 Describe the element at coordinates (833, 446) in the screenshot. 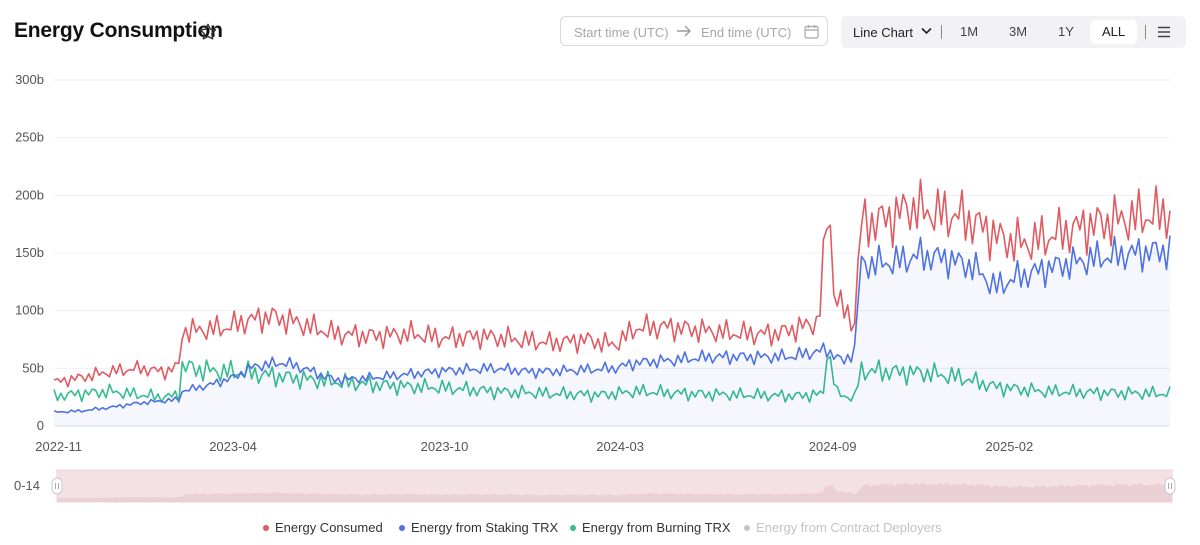

I see `x-tick-label: 2024-09` at that location.